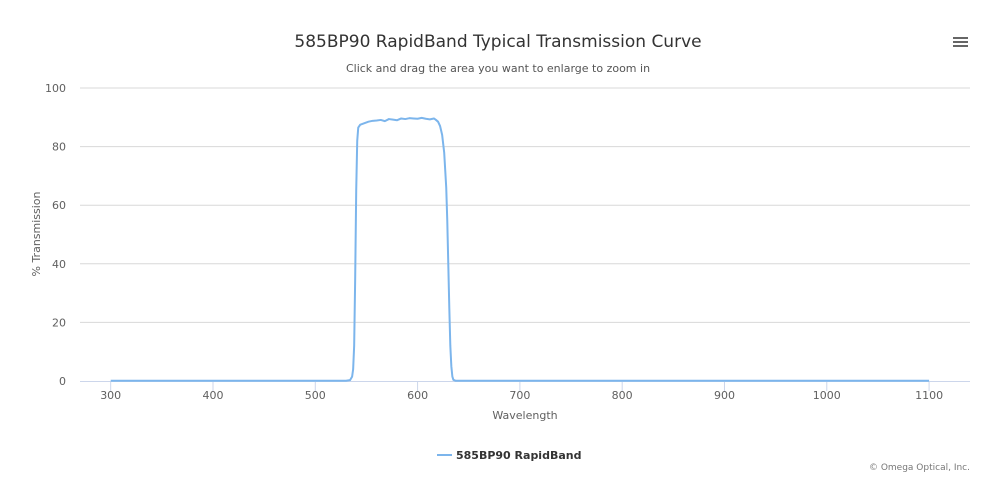  Describe the element at coordinates (55, 235) in the screenshot. I see `y-axis-ticks: 0 20 40 60 80 100` at that location.